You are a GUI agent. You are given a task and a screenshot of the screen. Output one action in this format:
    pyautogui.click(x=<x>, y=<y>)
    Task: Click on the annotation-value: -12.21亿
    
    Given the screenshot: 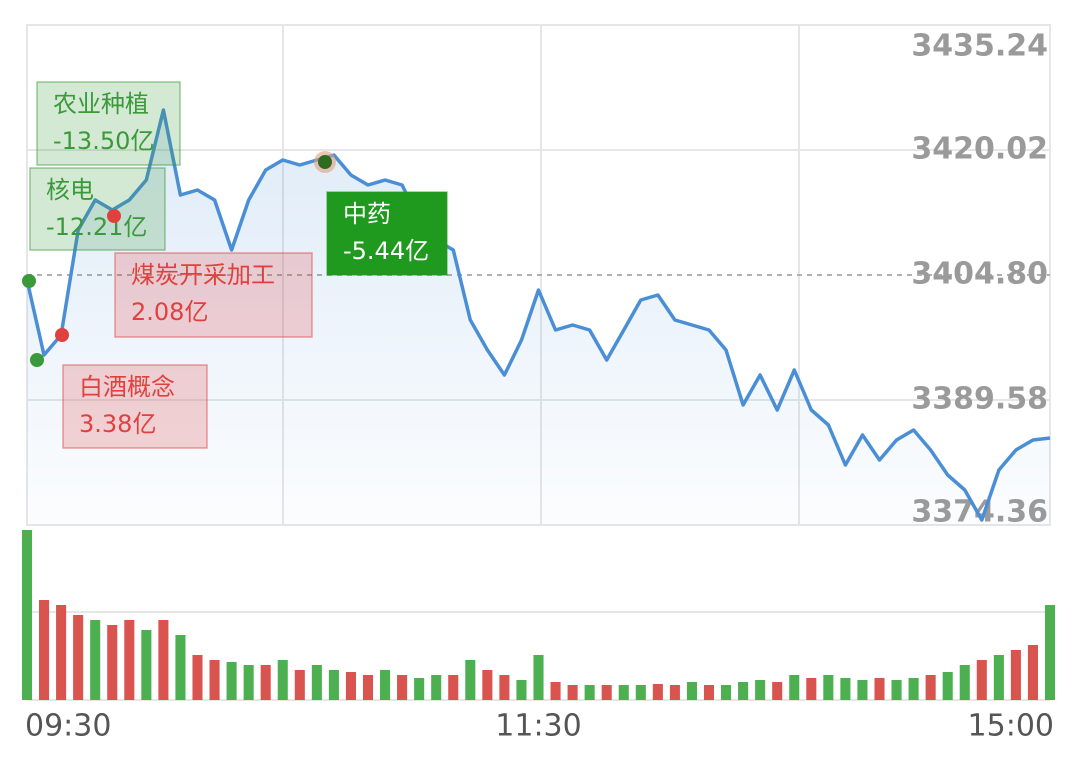 What is the action you would take?
    pyautogui.click(x=96, y=227)
    